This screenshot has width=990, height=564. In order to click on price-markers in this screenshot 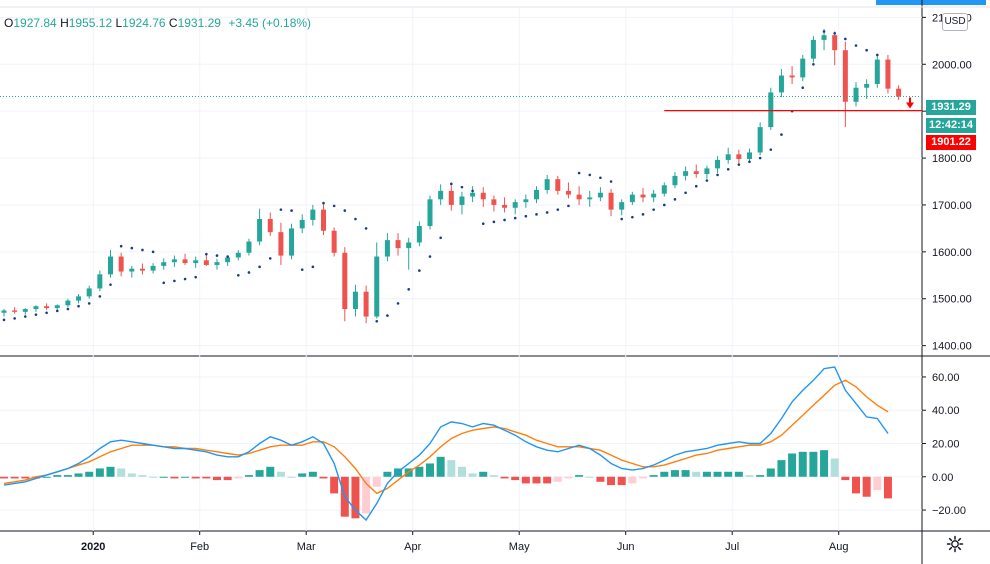, I will do `click(461, 103)`.